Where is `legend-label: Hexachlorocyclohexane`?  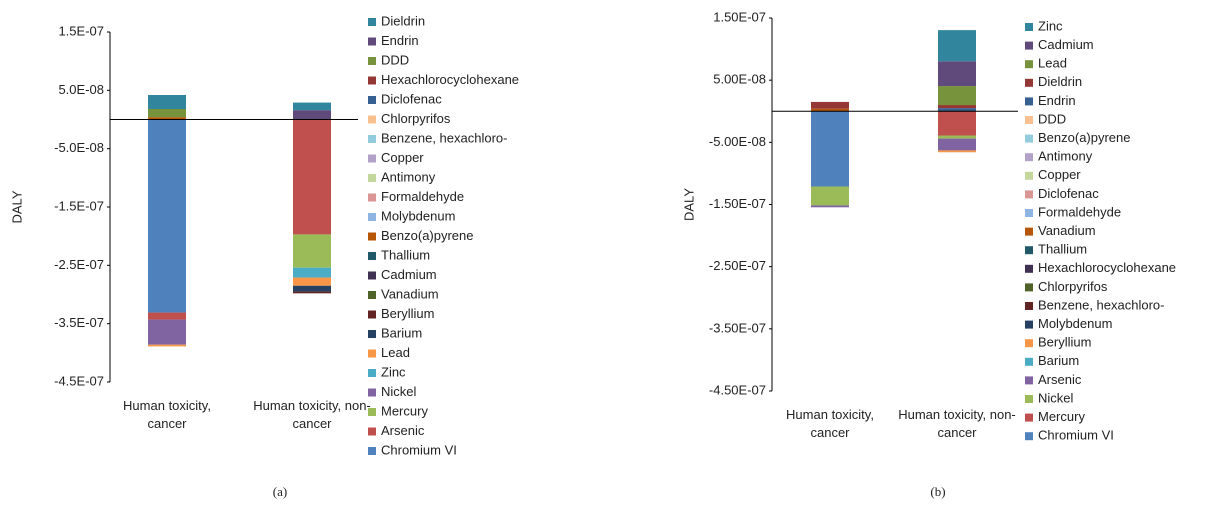 legend-label: Hexachlorocyclohexane is located at coordinates (1107, 267).